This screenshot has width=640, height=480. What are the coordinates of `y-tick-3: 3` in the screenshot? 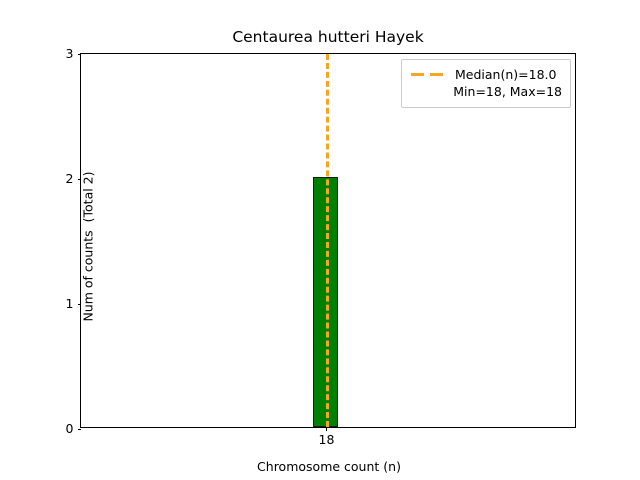 It's located at (73, 53).